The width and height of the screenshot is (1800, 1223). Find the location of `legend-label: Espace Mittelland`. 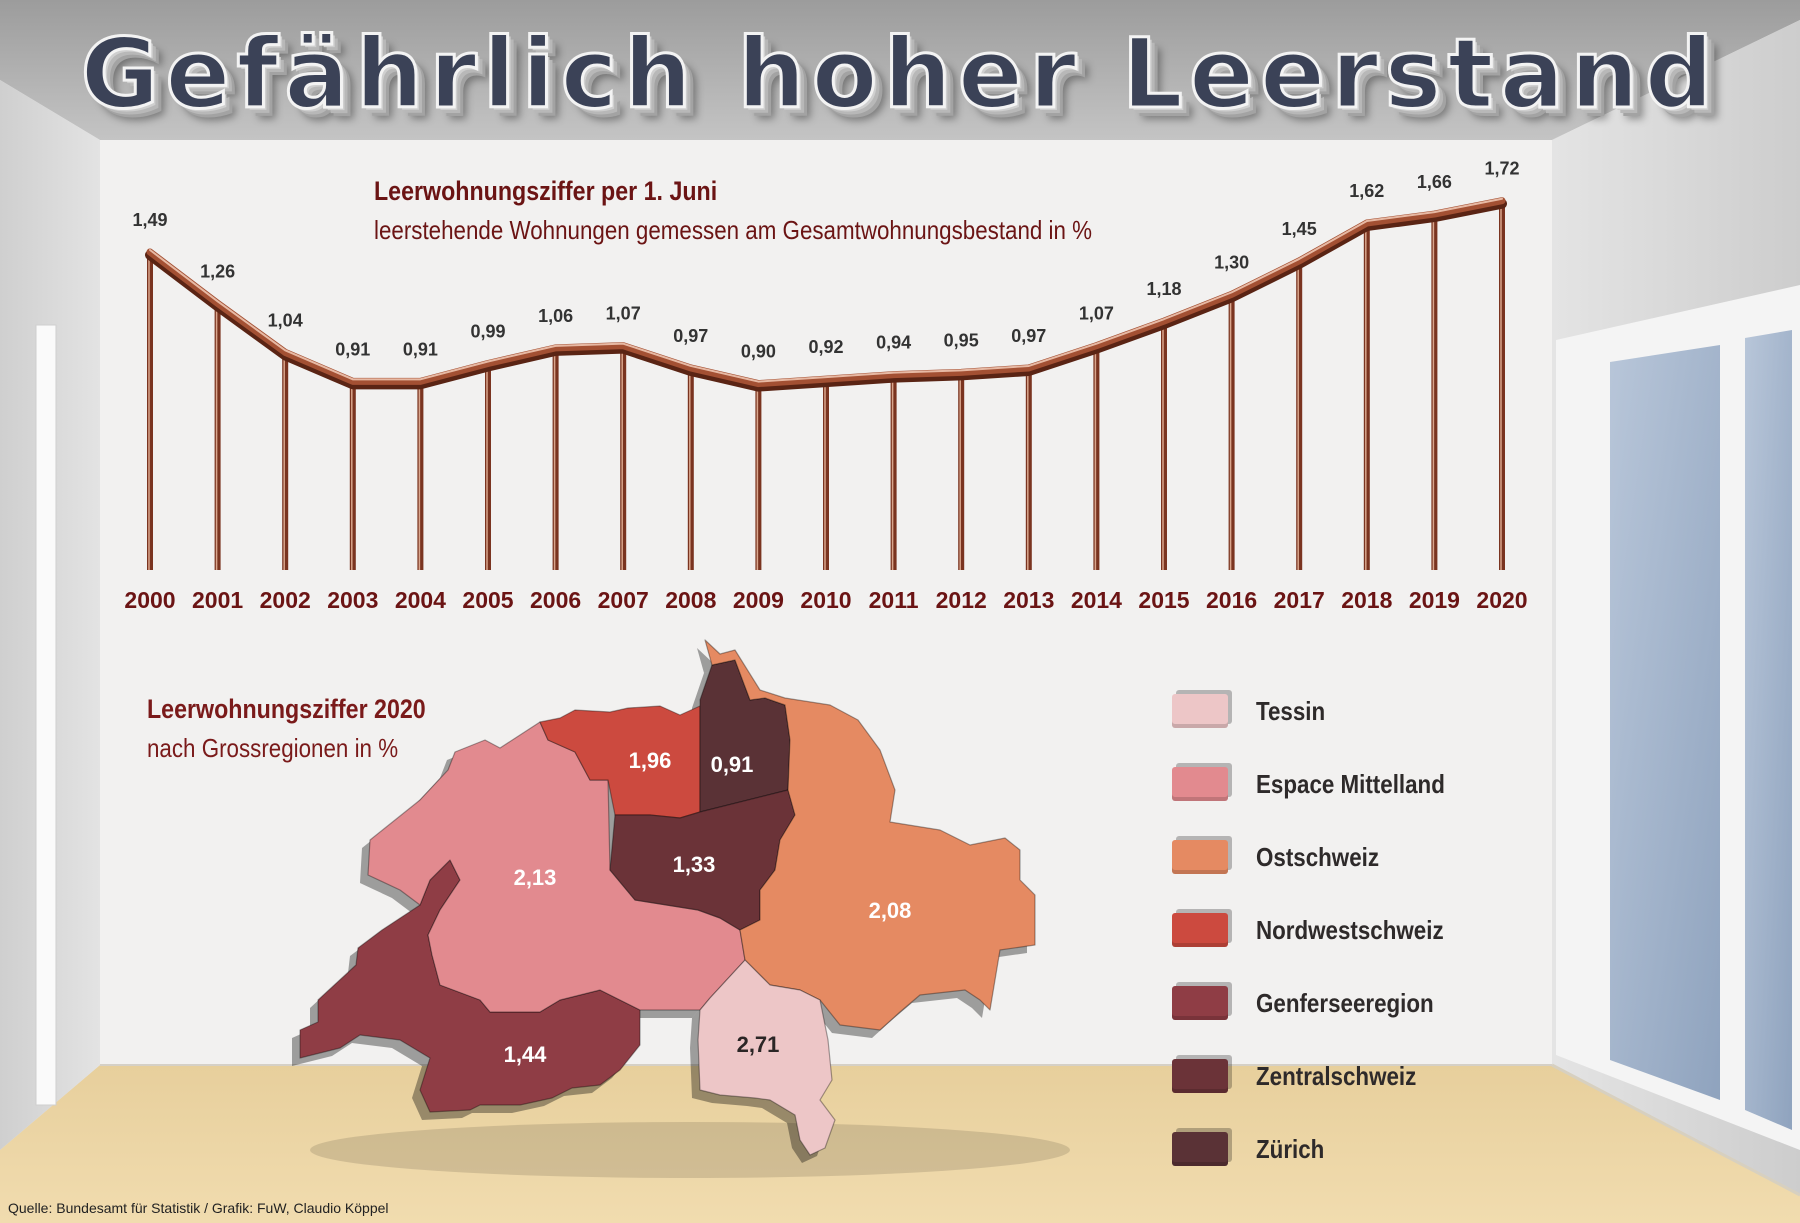

legend-label: Espace Mittelland is located at coordinates (1350, 784).